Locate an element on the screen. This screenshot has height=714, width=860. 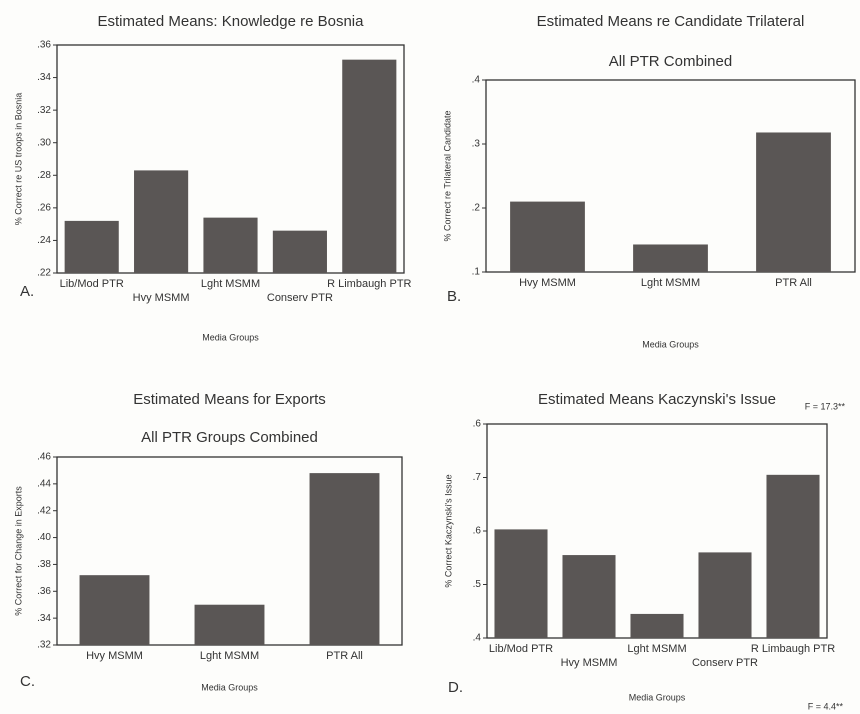
y-tick-label: .30 is located at coordinates (44, 142).